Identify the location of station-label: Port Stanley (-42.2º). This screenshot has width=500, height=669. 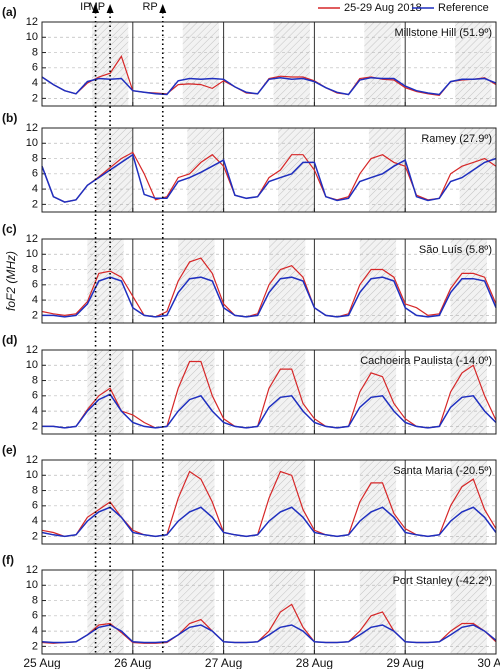
(442, 581).